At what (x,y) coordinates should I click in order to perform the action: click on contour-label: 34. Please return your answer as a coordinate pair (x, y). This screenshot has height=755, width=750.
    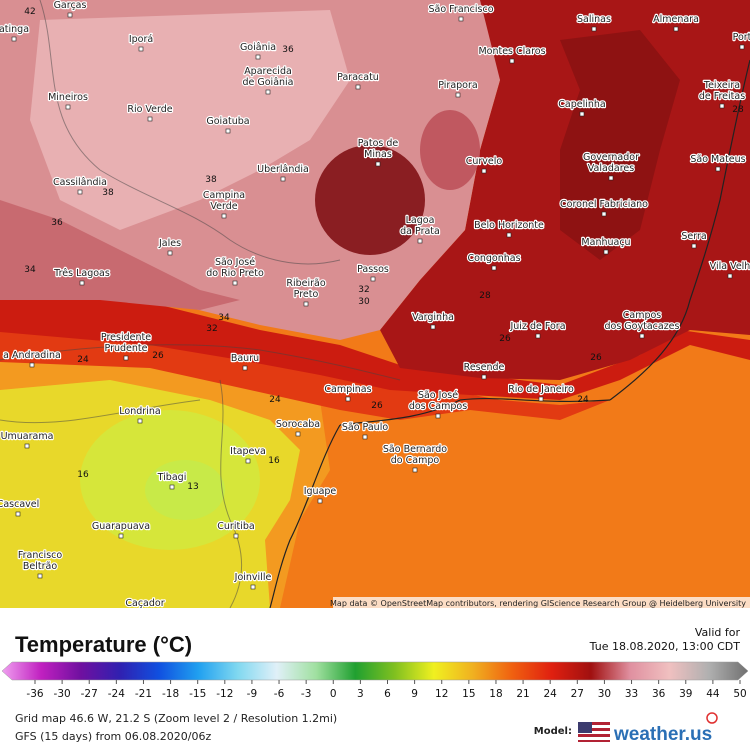
    Looking at the image, I should click on (224, 318).